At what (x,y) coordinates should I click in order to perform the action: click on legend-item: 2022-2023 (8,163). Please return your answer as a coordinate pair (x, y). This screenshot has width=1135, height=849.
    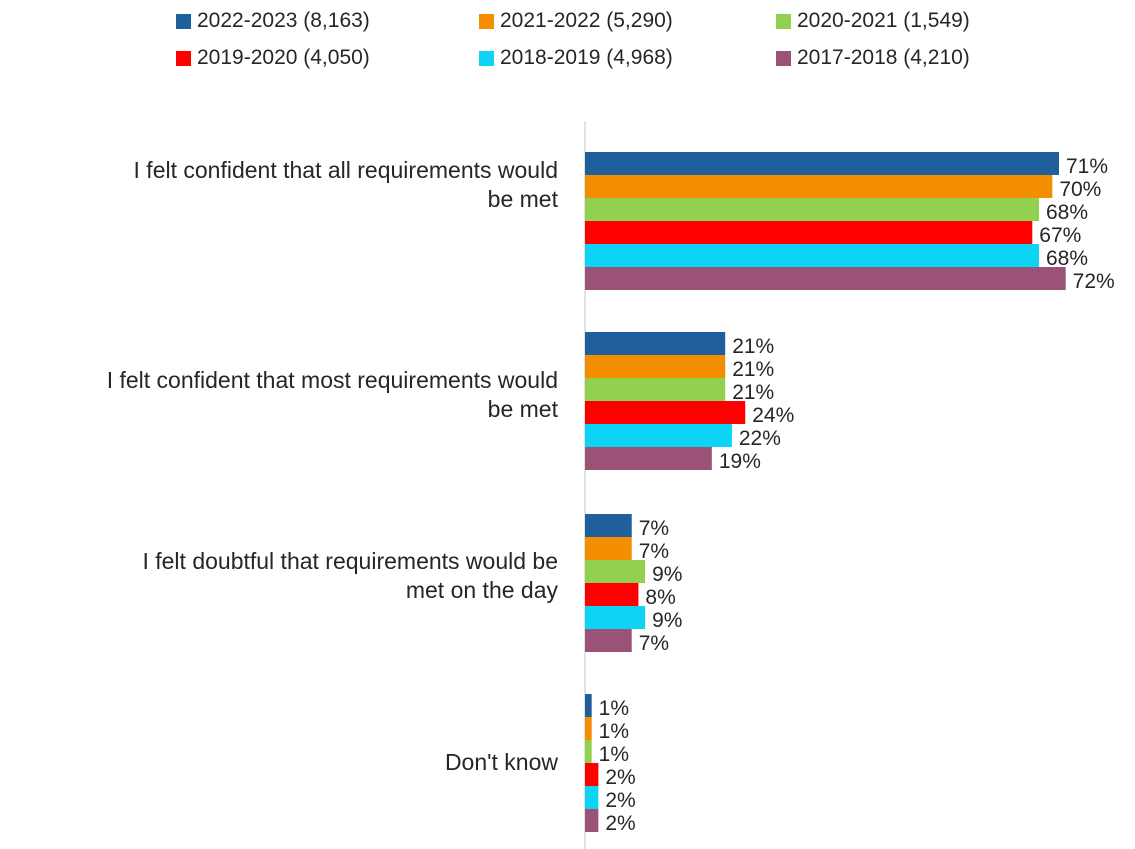
    Looking at the image, I should click on (273, 21).